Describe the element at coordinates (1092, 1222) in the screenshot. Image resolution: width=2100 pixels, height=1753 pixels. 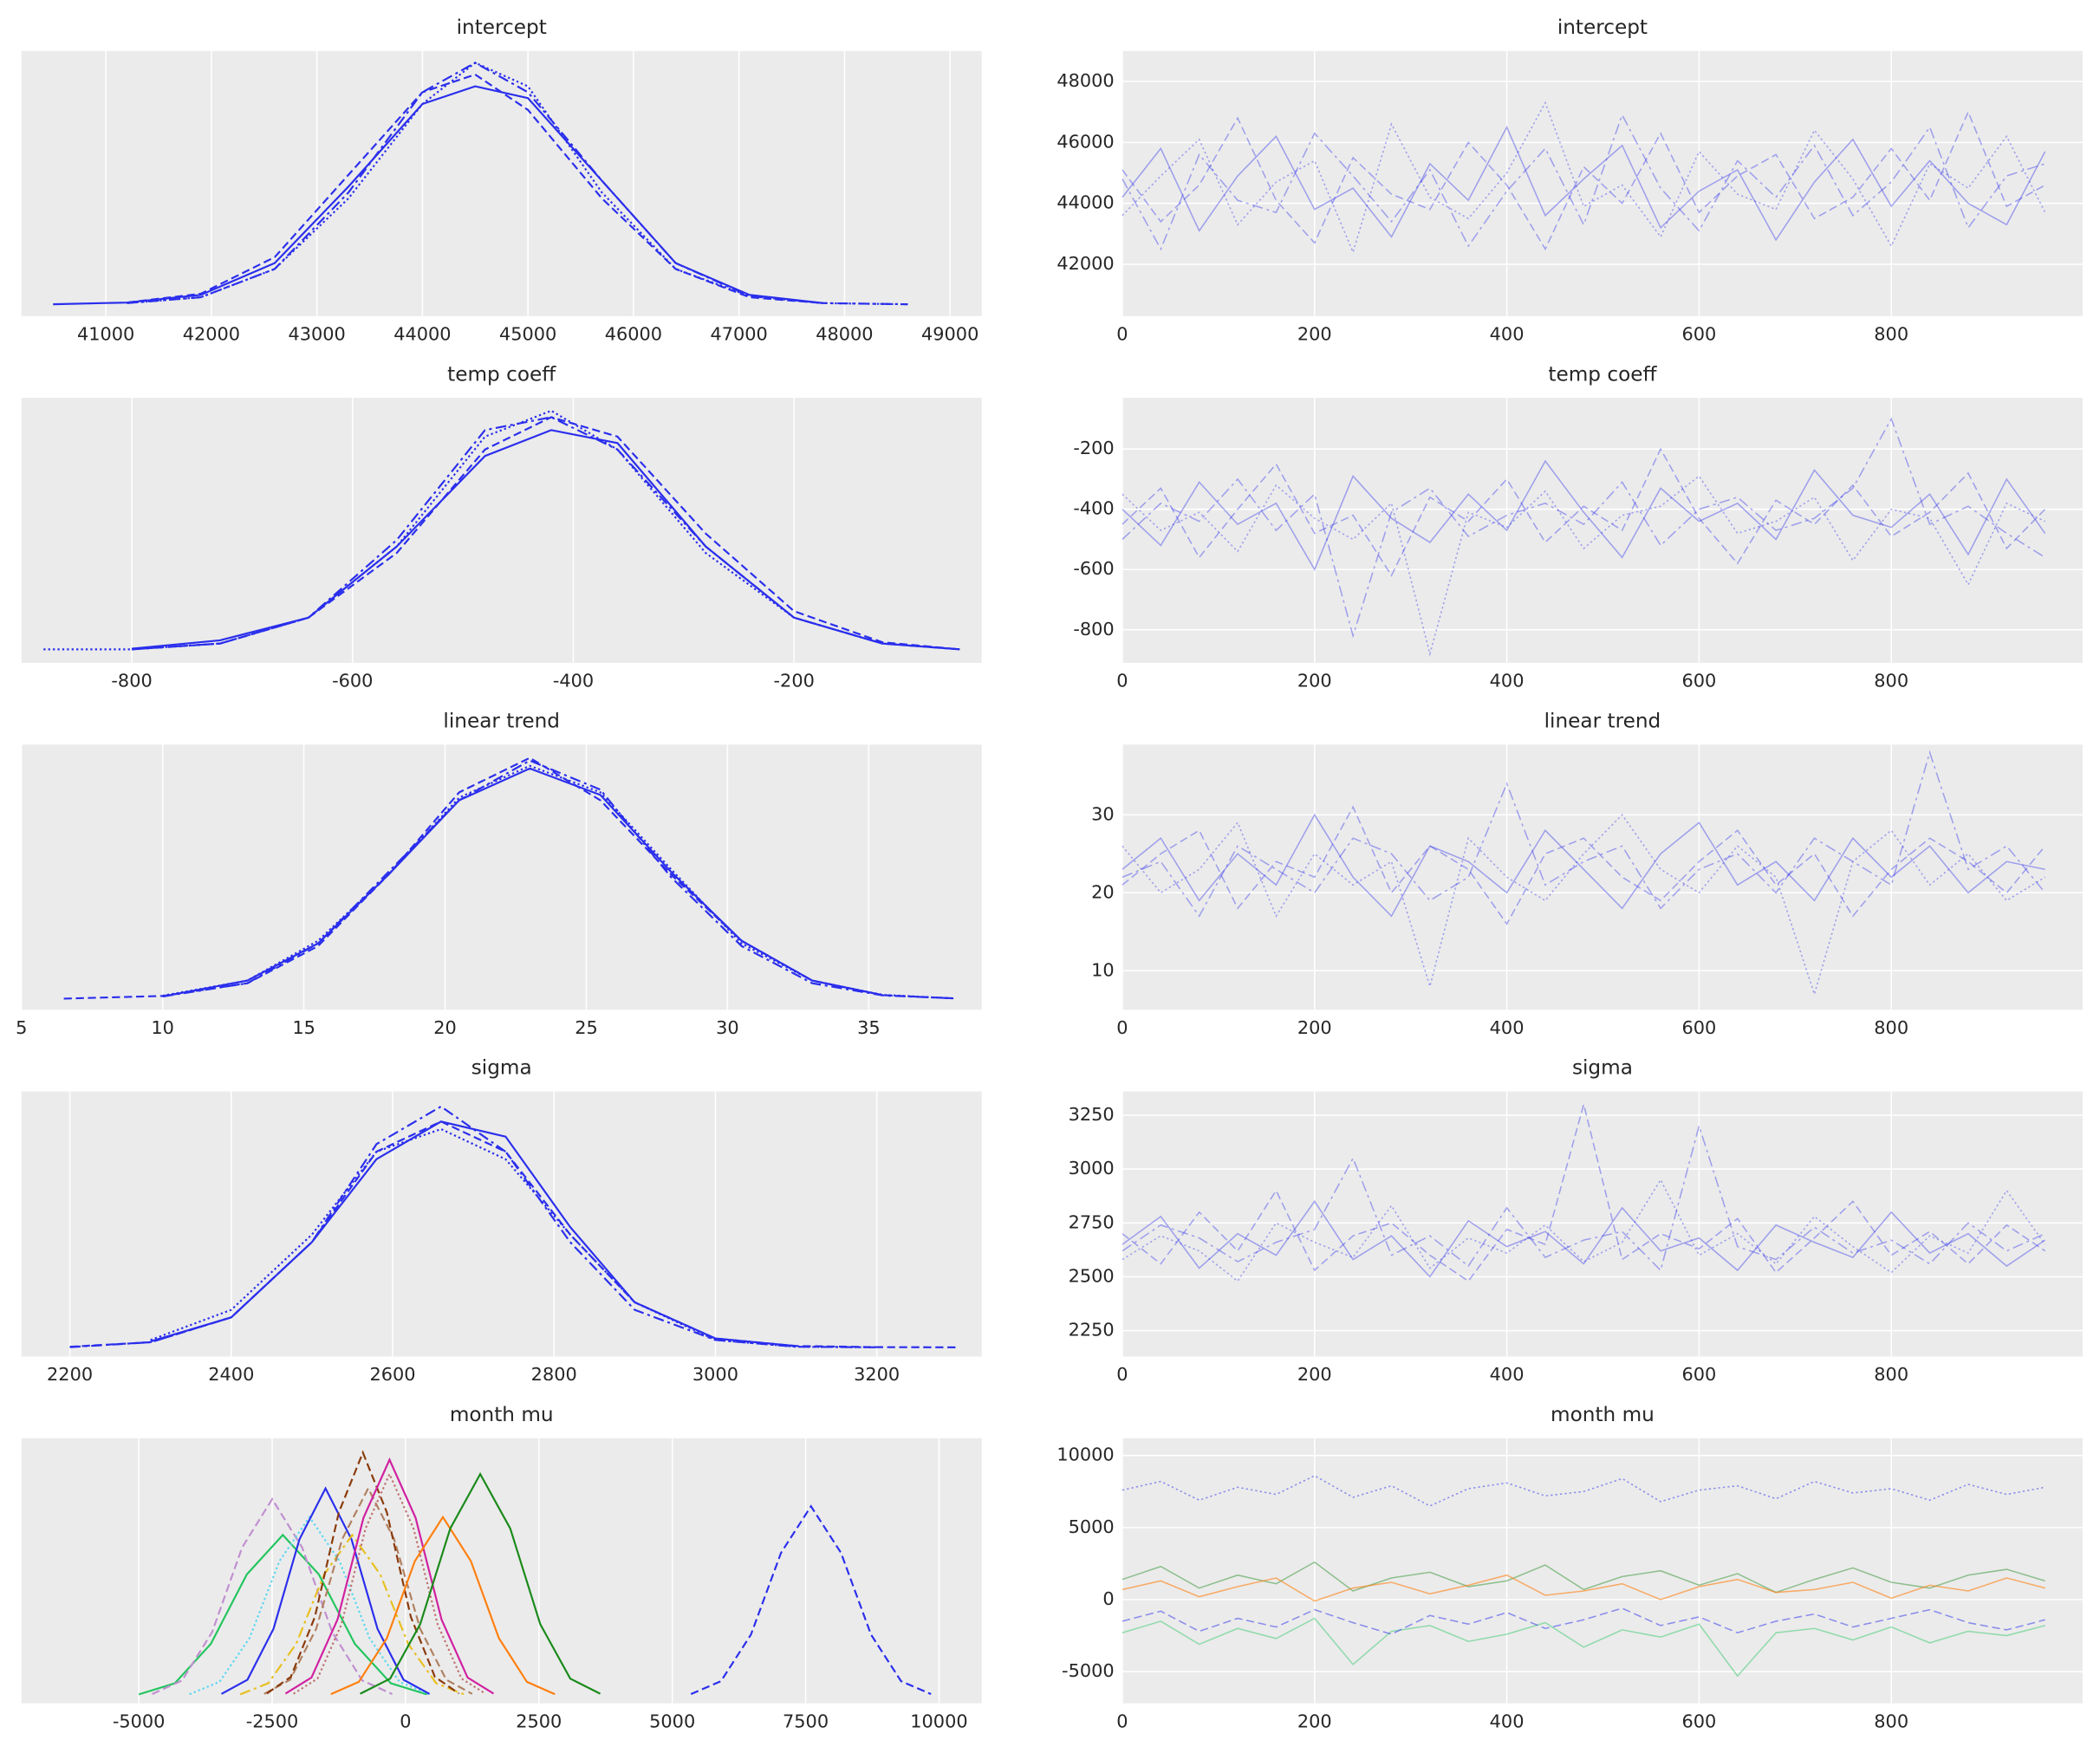
I see `y-tick-label: 2750` at that location.